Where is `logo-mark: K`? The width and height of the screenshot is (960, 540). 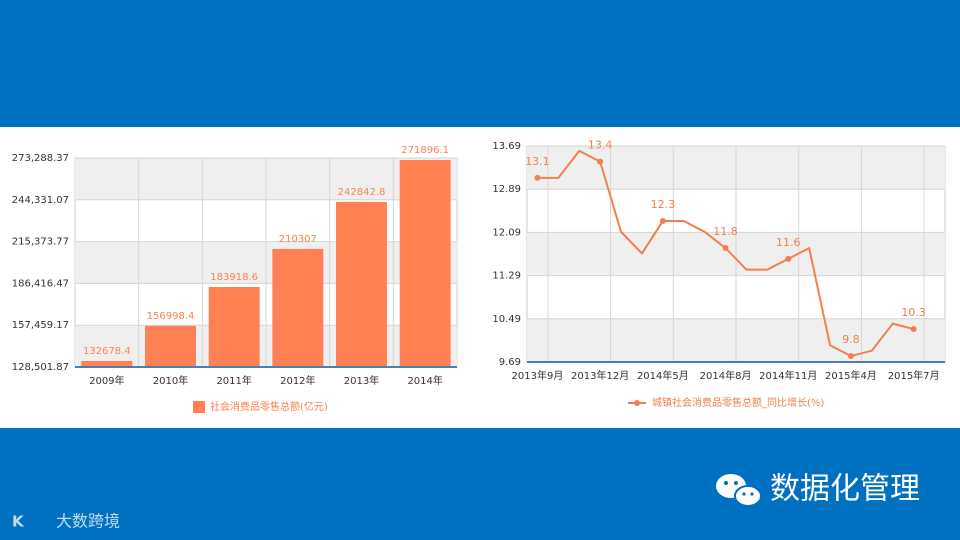 logo-mark: K is located at coordinates (18, 522).